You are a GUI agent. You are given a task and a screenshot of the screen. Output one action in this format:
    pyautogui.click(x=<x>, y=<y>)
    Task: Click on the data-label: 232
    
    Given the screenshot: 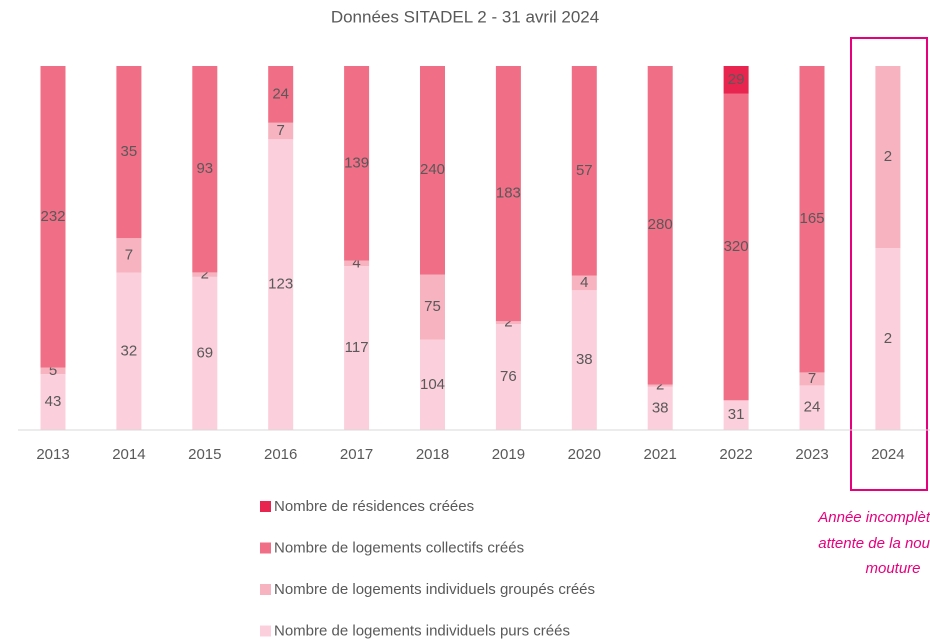 What is the action you would take?
    pyautogui.click(x=52, y=216)
    